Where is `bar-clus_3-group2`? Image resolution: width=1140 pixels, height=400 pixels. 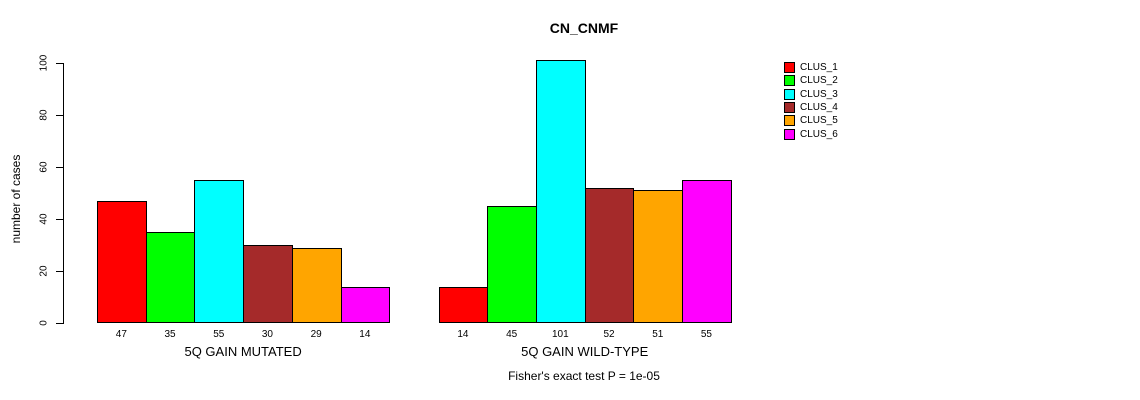 bar-clus_3-group2 is located at coordinates (561, 191).